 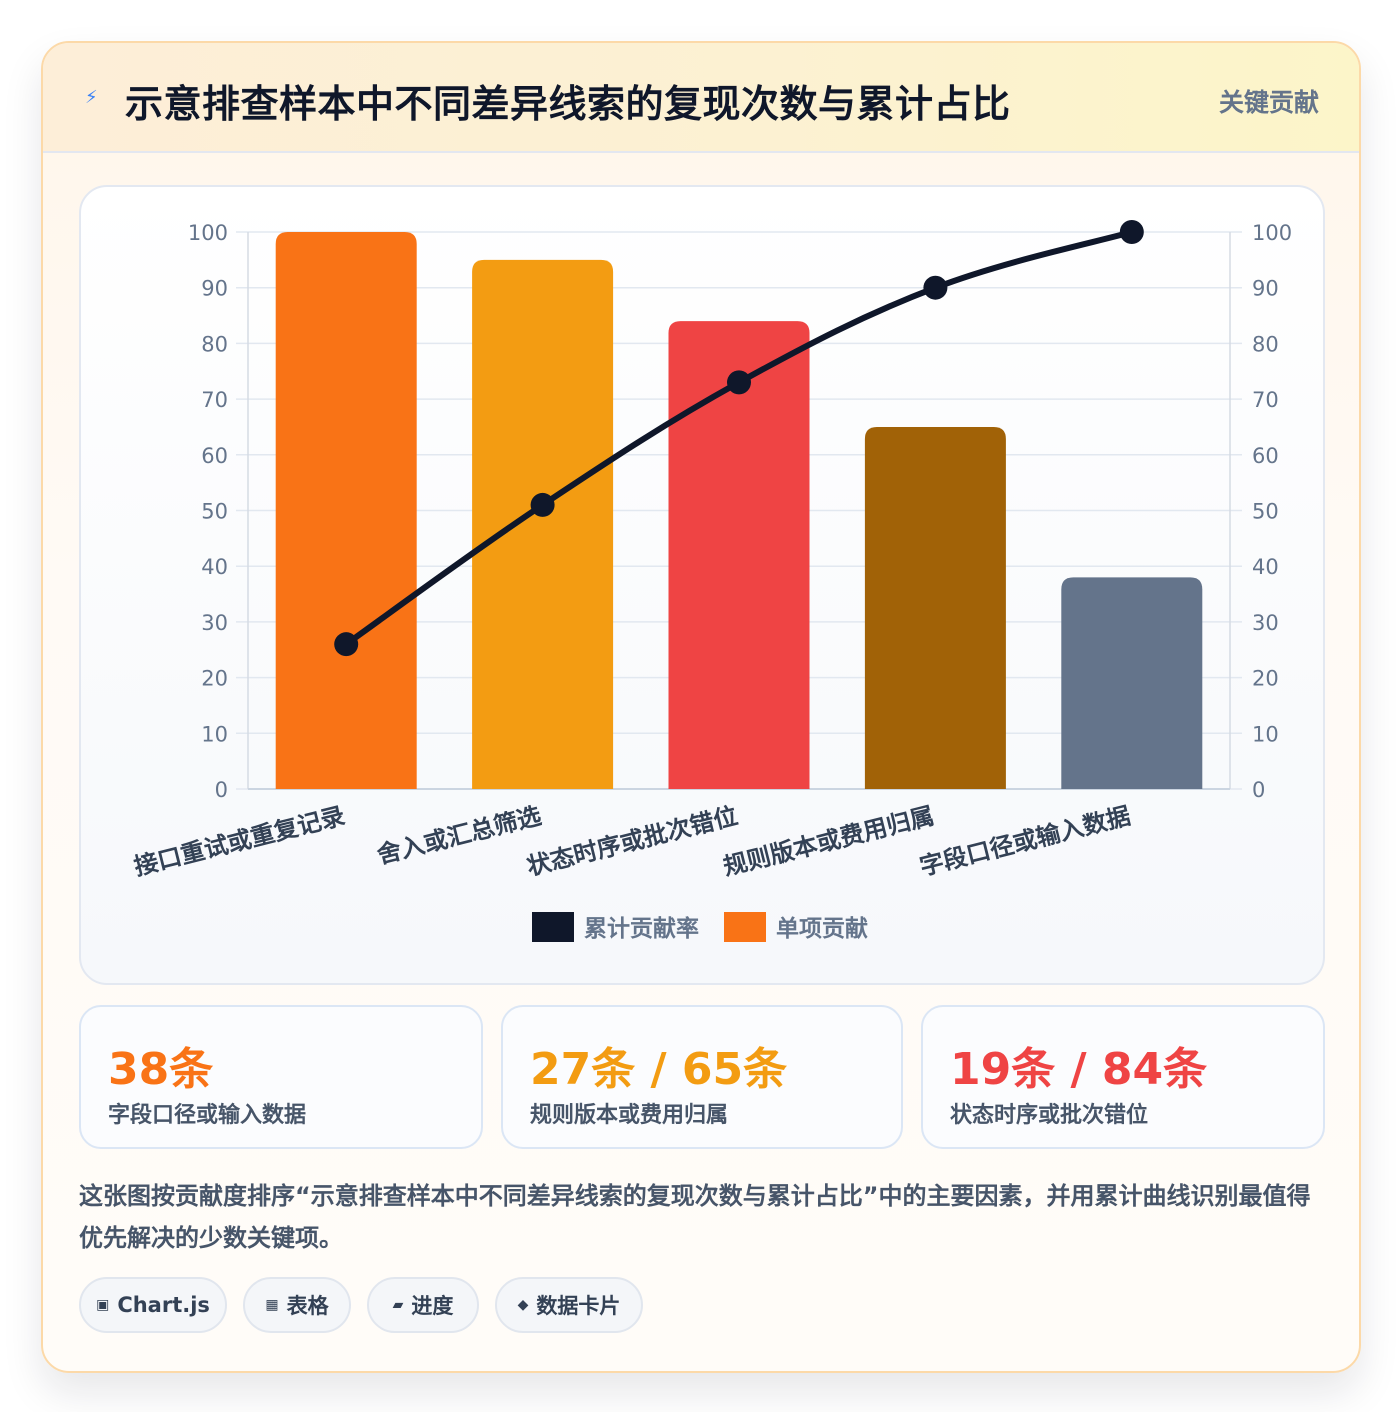 I want to click on y-tick-label: 30, so click(x=214, y=623).